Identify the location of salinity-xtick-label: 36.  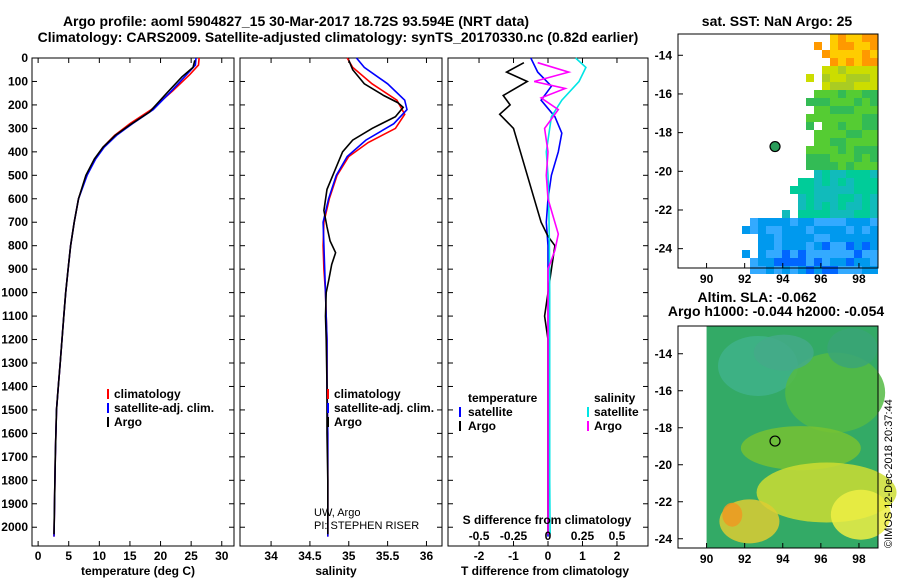
(427, 556).